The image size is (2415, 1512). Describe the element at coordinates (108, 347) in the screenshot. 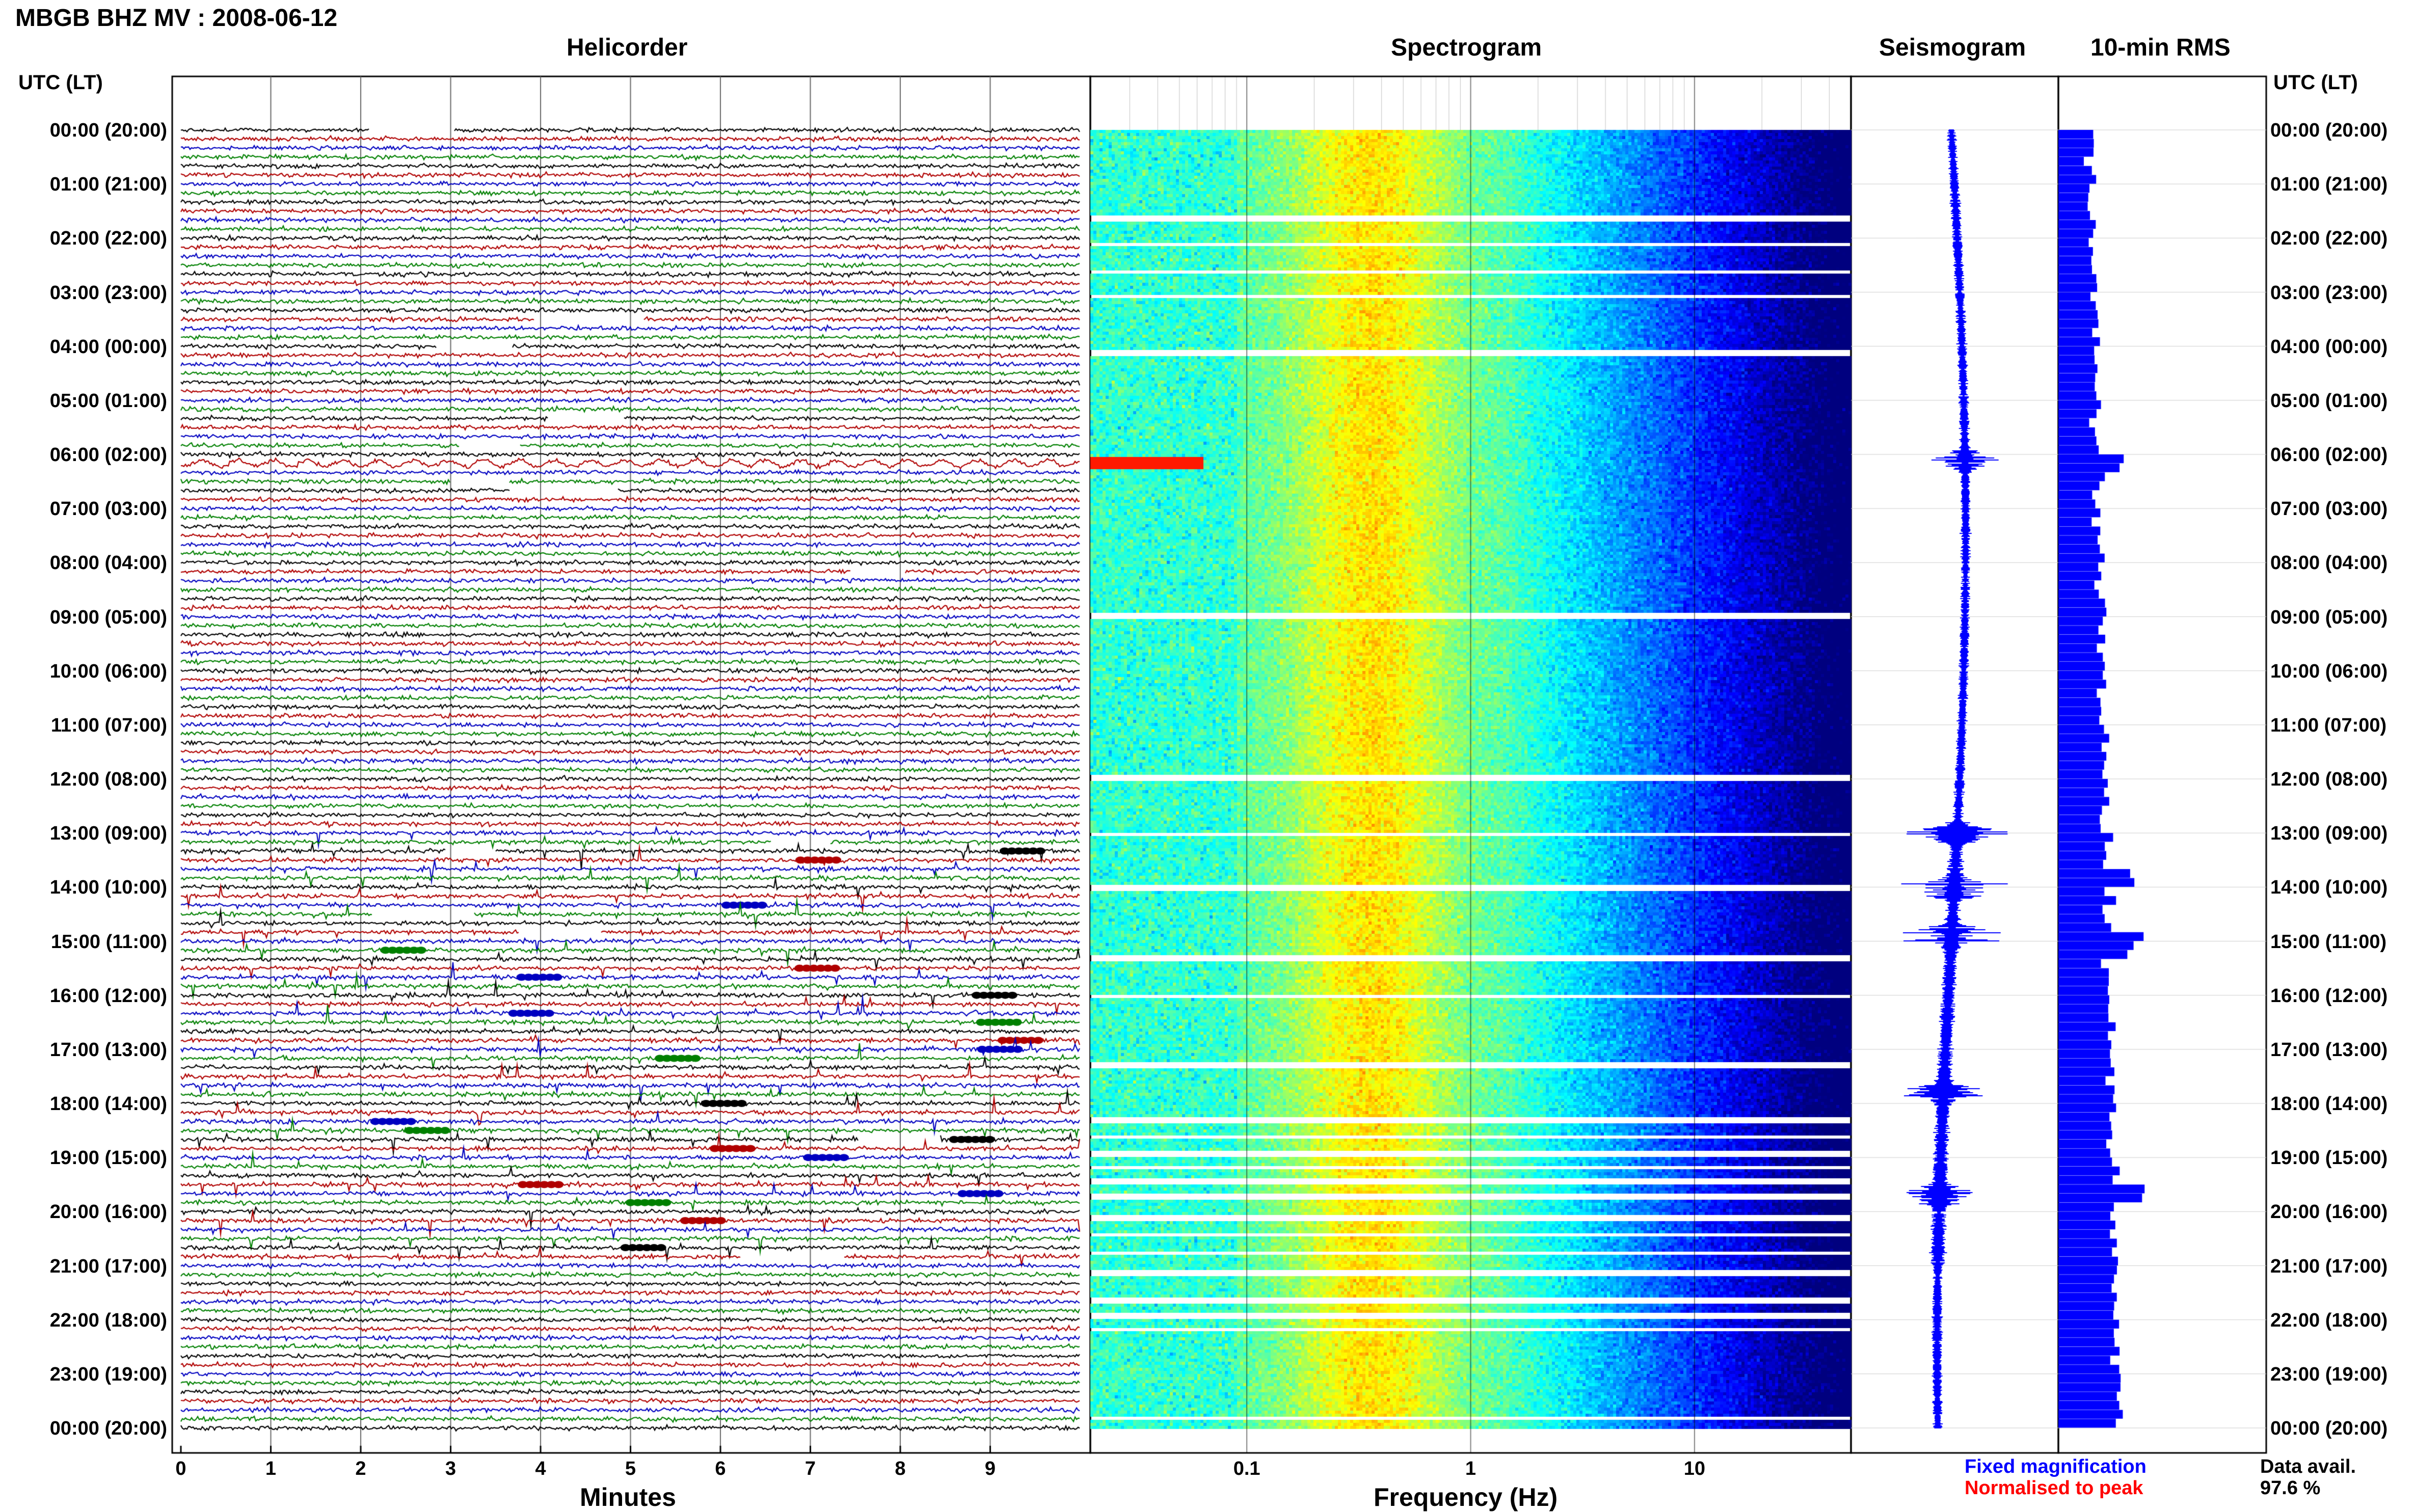

I see `hour-tick-left: 04:00 (00:00)` at that location.